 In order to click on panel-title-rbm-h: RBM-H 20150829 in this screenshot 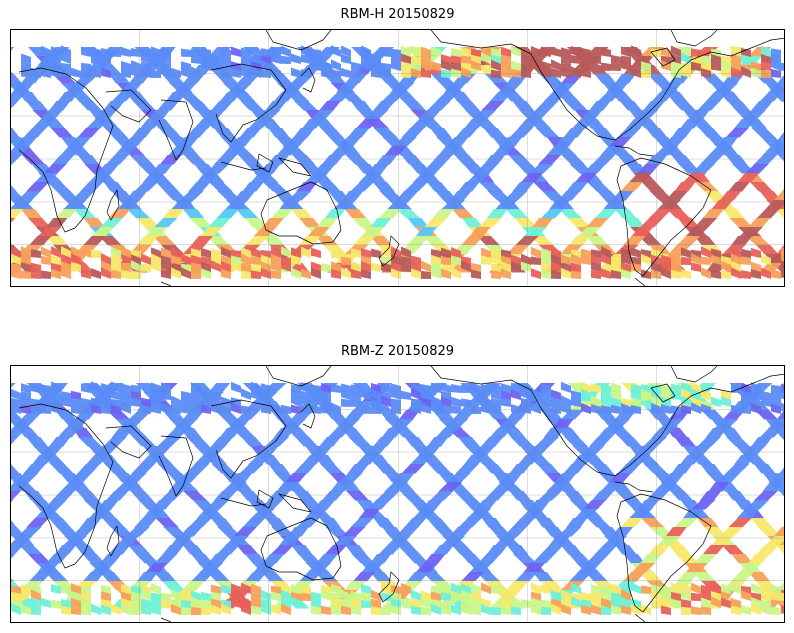, I will do `click(397, 14)`.